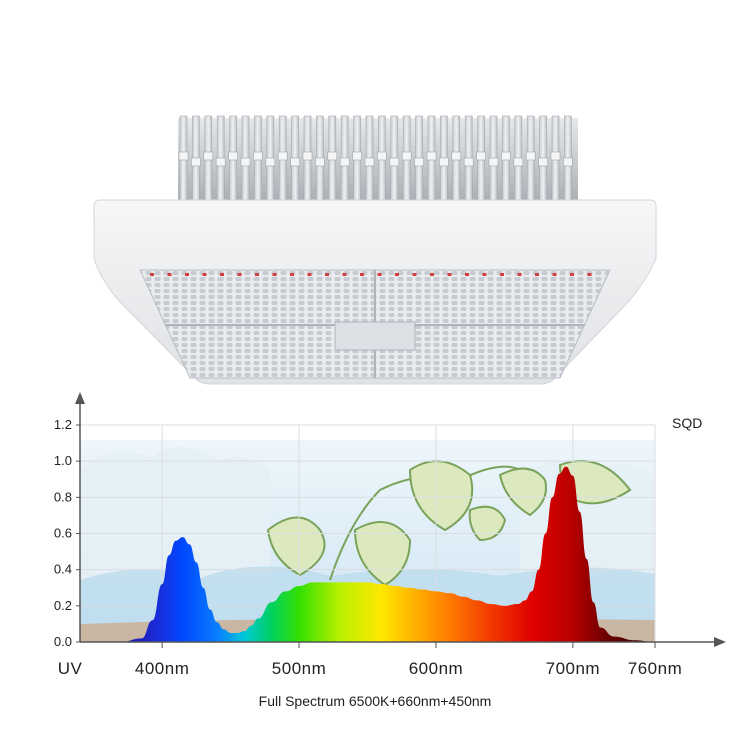 Image resolution: width=750 pixels, height=750 pixels. What do you see at coordinates (63, 605) in the screenshot?
I see `y-tick-label: 0.2` at bounding box center [63, 605].